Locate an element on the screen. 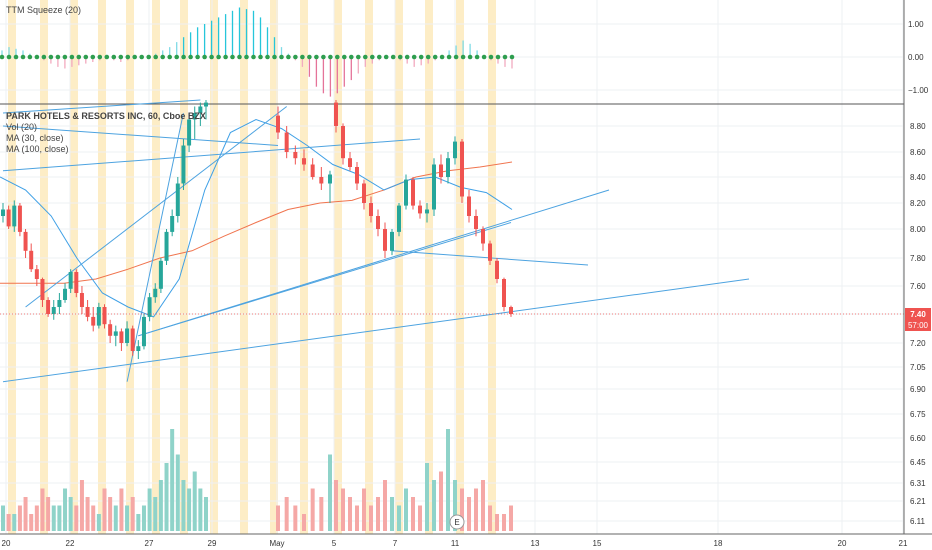  time-axis: 20 22 27 29 May 5 7 11 13 15 18 20 21 is located at coordinates (455, 543).